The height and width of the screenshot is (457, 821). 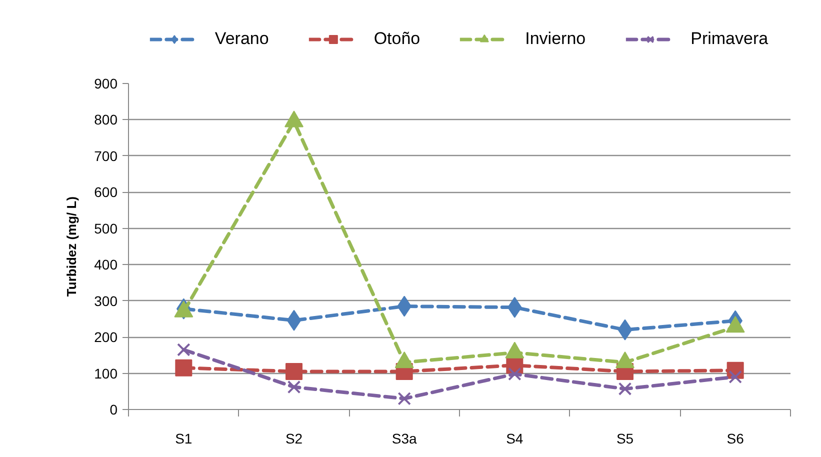 I want to click on y-tick-label: 700, so click(x=106, y=156).